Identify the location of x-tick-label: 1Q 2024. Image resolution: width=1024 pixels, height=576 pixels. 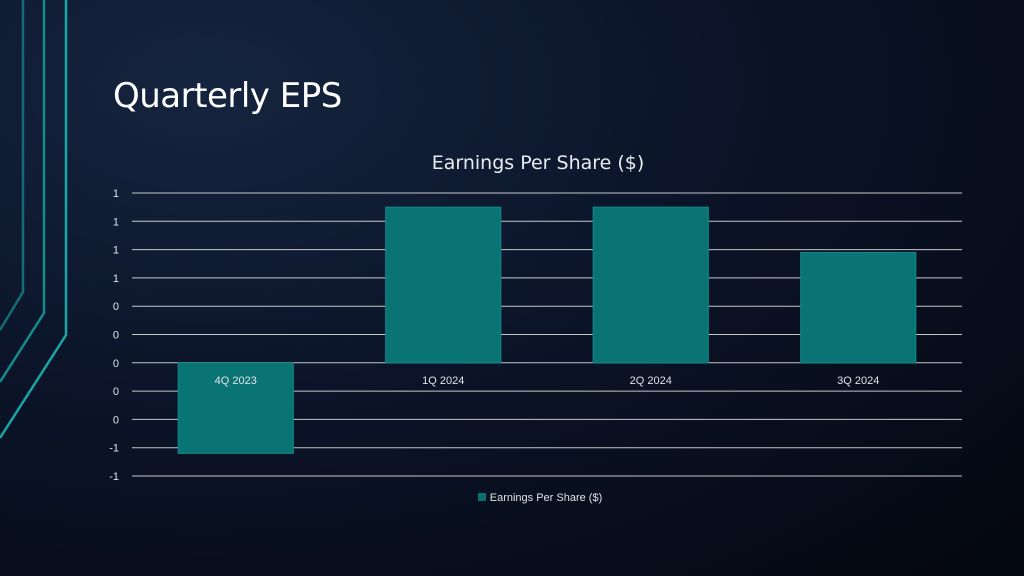
(443, 381).